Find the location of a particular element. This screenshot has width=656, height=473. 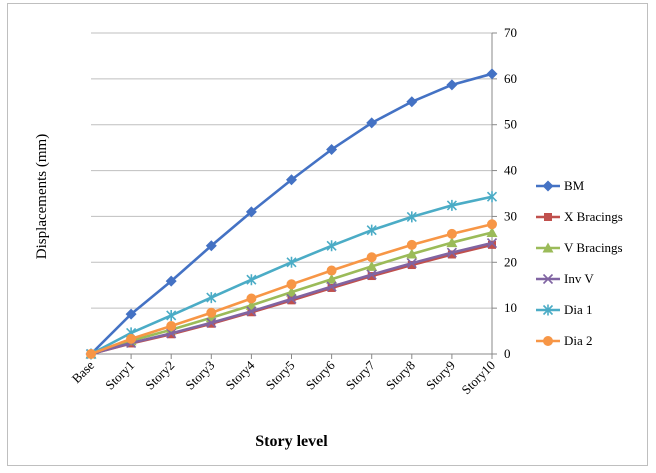

y-tick-label: 0 is located at coordinates (507, 353).